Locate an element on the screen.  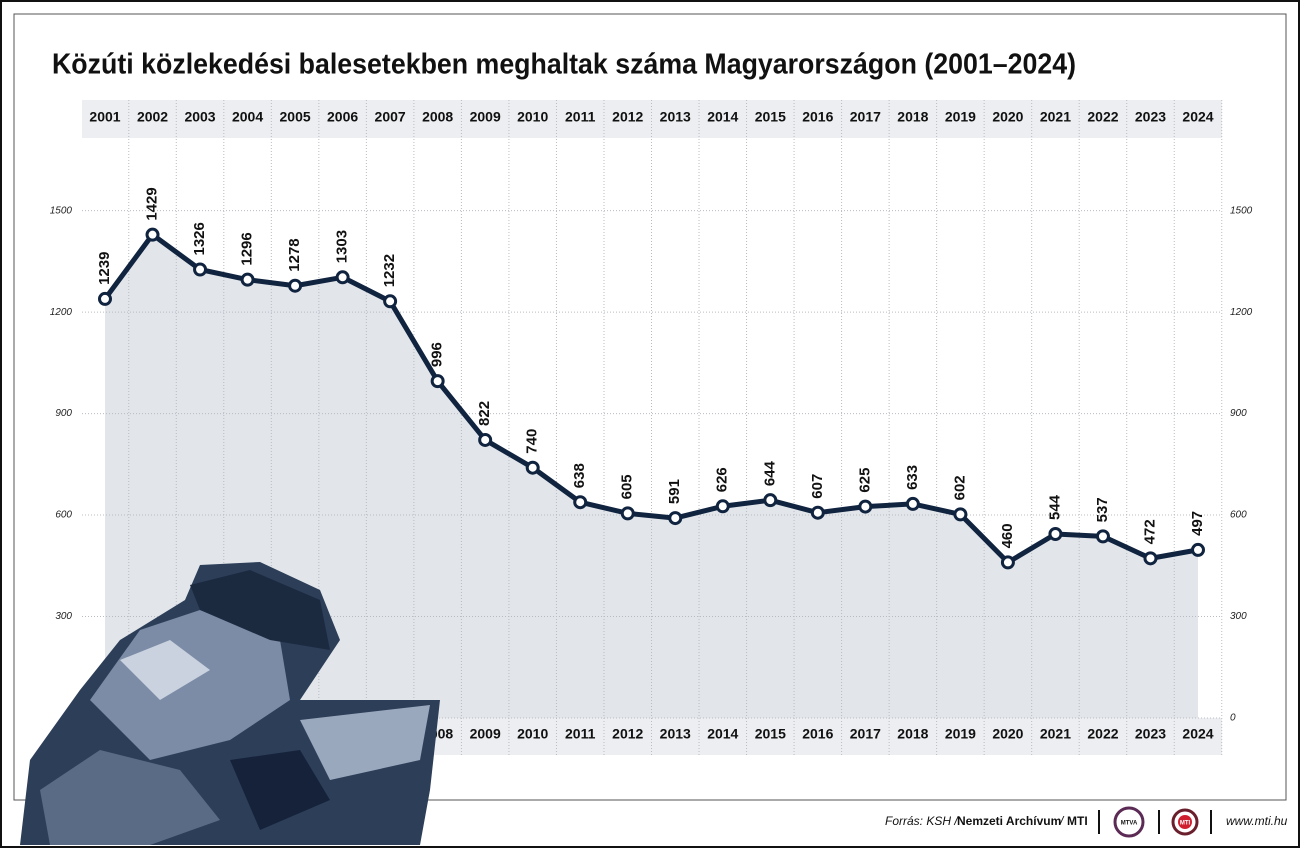
value-label: 638 is located at coordinates (579, 475).